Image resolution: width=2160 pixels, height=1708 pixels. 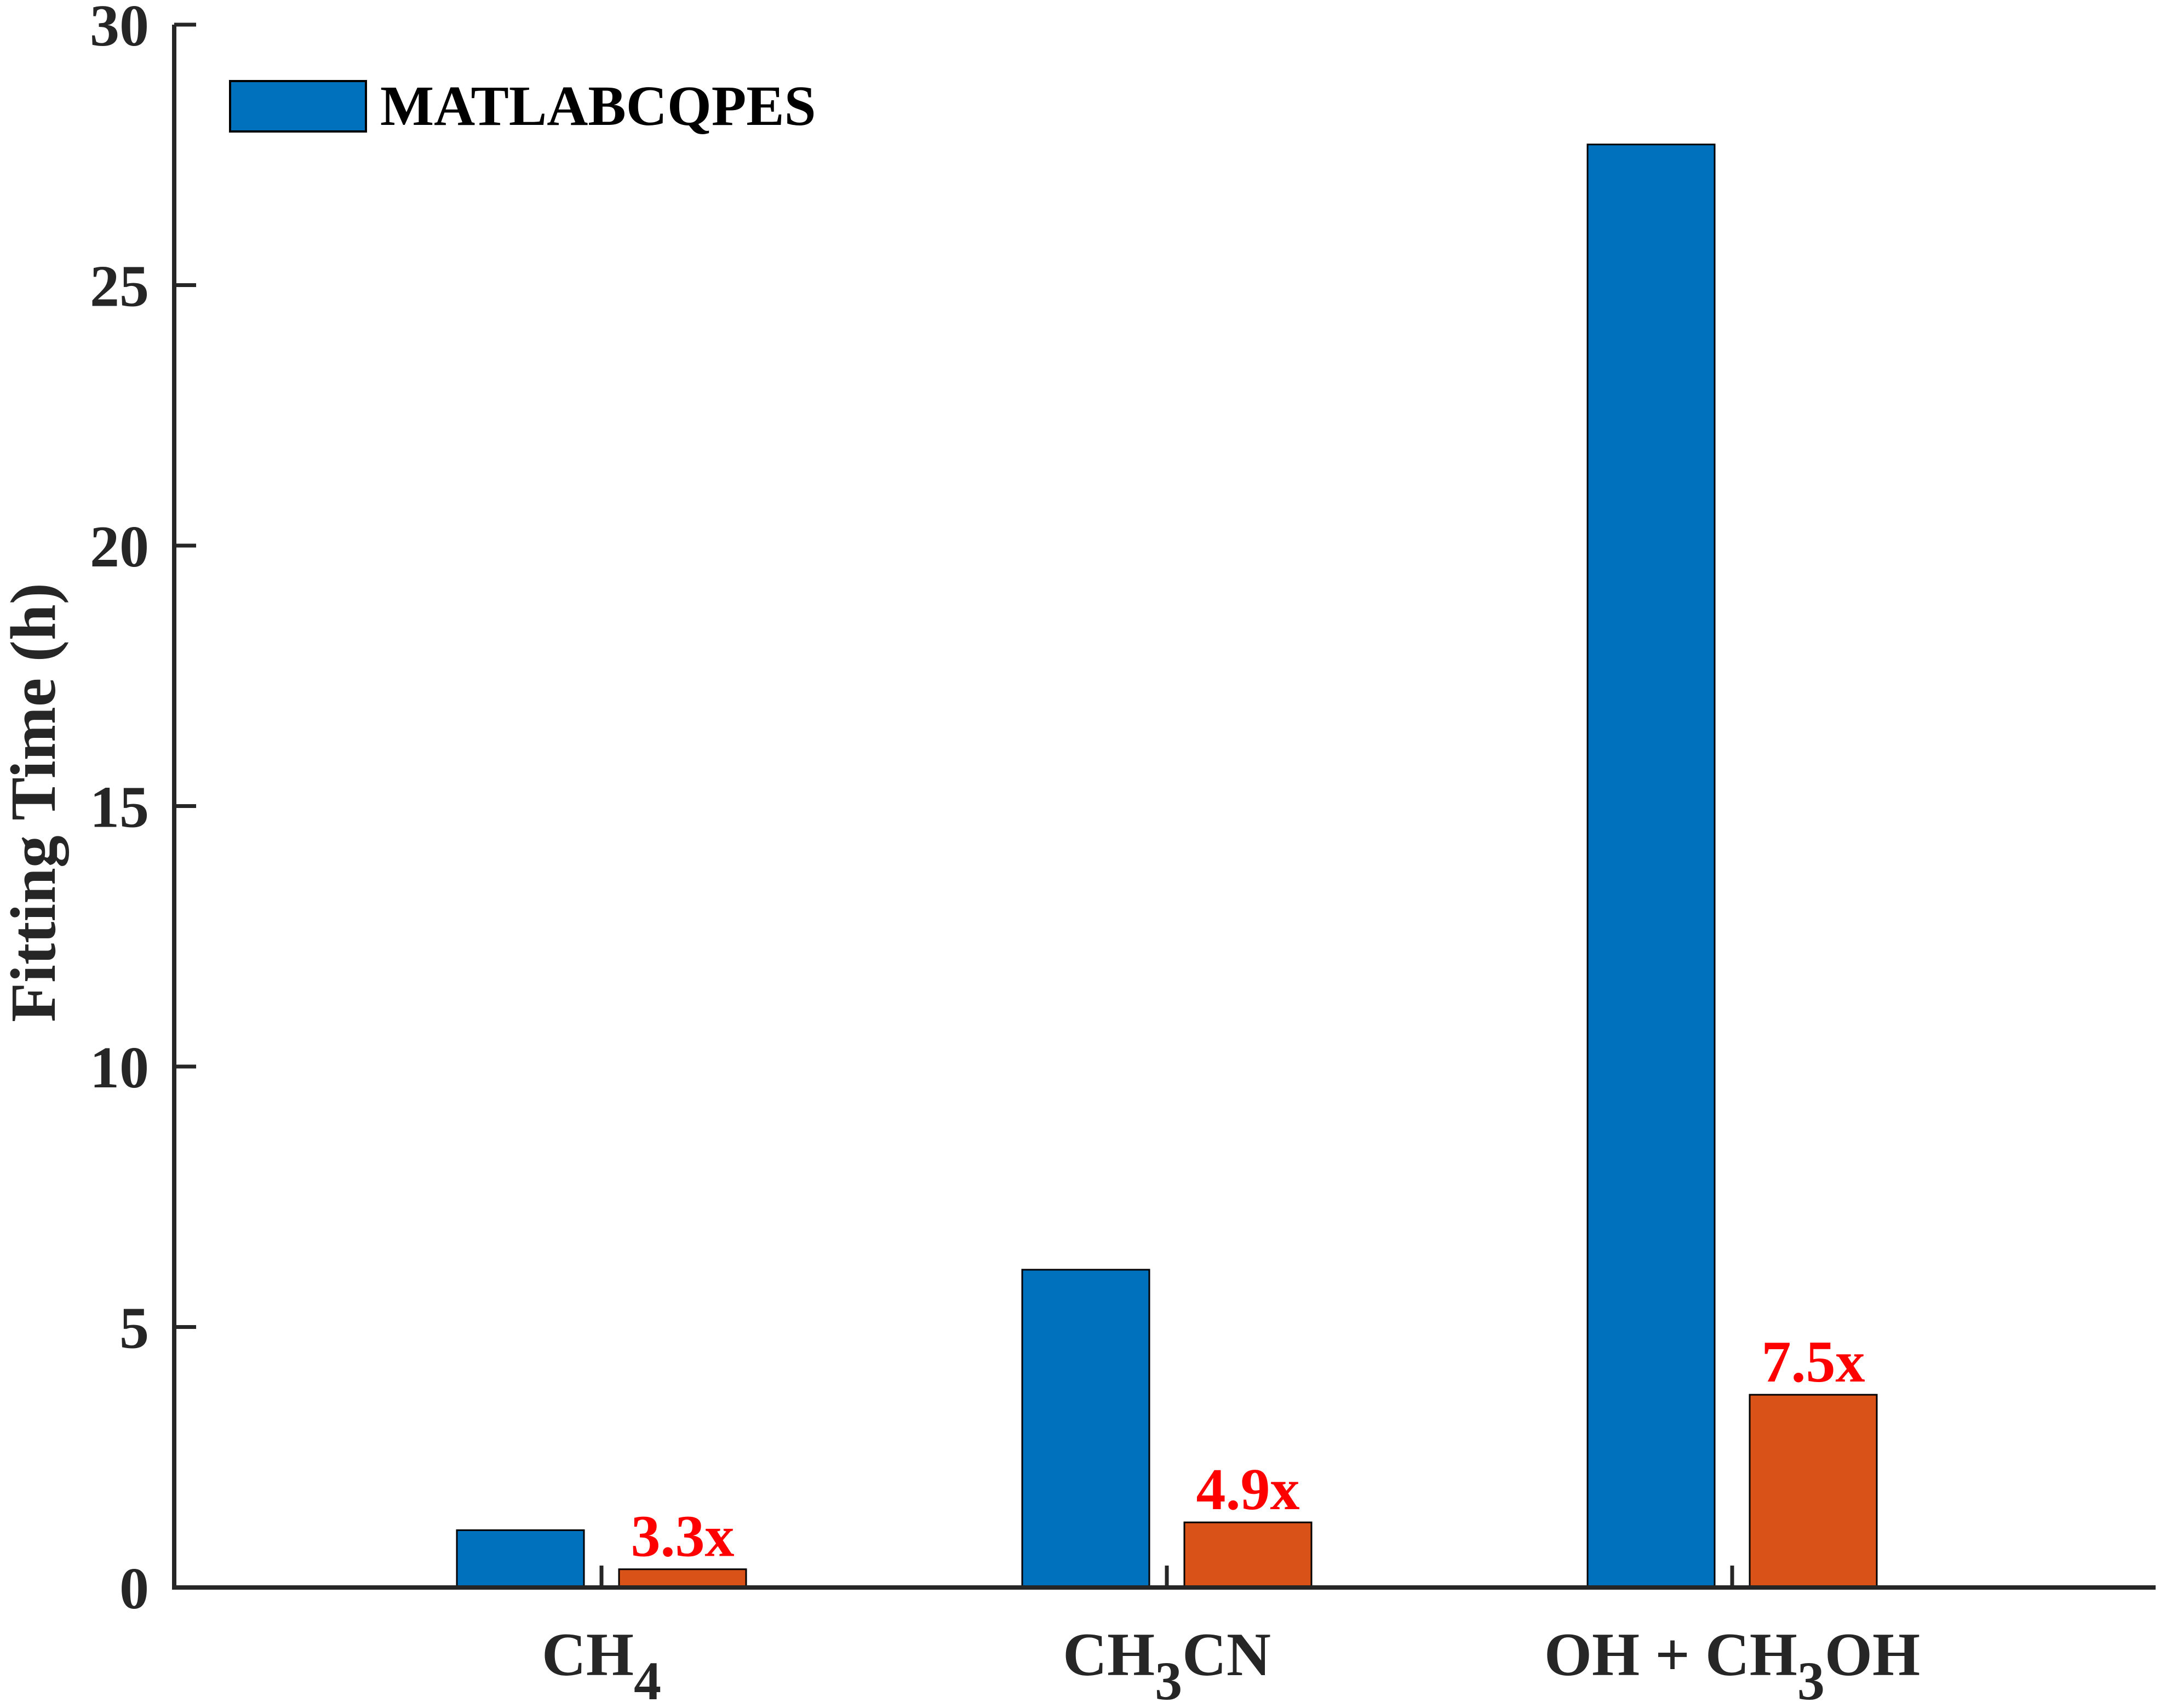 I want to click on x-tick-label-1: CH4, so click(x=601, y=1664).